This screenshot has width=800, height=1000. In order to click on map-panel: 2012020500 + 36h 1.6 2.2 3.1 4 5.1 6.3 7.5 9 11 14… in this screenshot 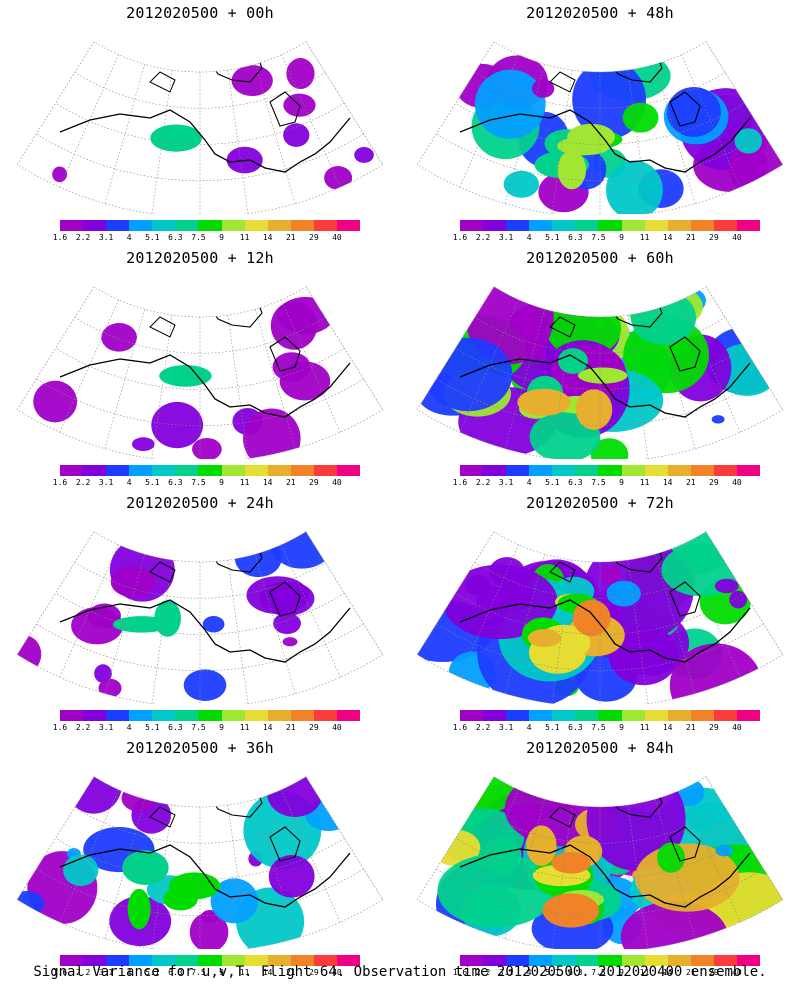, I will do `click(200, 857)`.